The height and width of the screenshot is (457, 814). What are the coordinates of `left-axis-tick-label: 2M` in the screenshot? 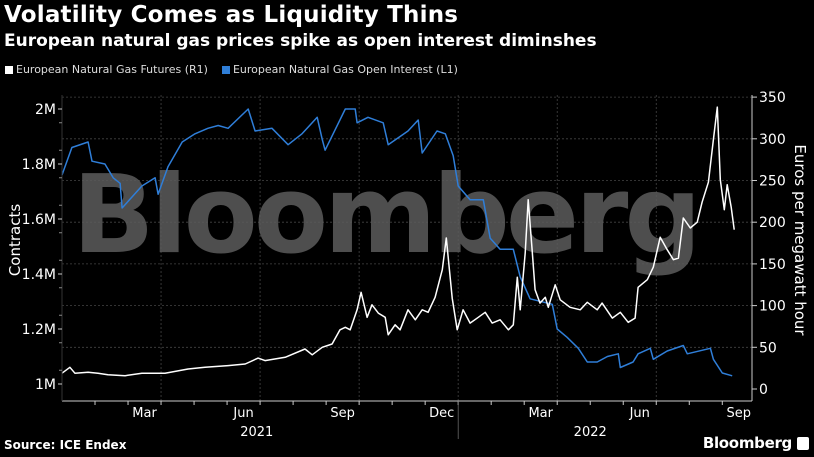 It's located at (45, 110).